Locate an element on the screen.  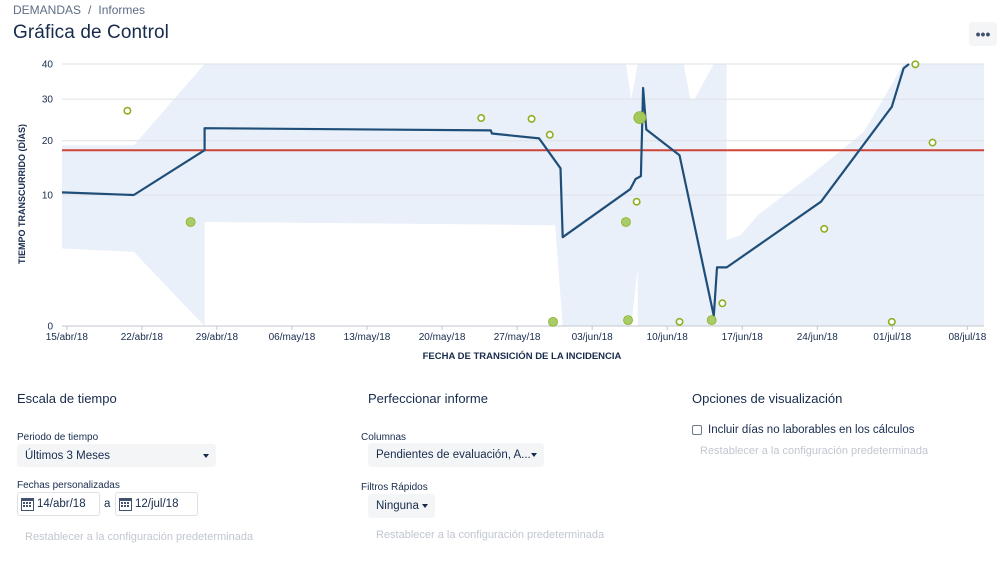
x-tick-label: 03/jun/18 is located at coordinates (593, 337).